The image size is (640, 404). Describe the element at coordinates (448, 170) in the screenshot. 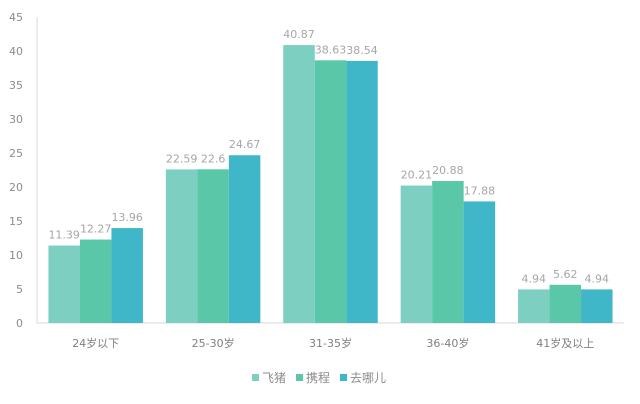

I see `data-label: 20.88` at that location.